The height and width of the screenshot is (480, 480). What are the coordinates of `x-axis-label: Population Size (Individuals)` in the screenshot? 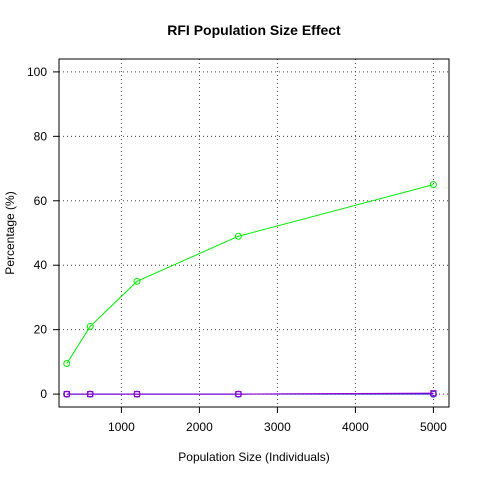 It's located at (253, 457).